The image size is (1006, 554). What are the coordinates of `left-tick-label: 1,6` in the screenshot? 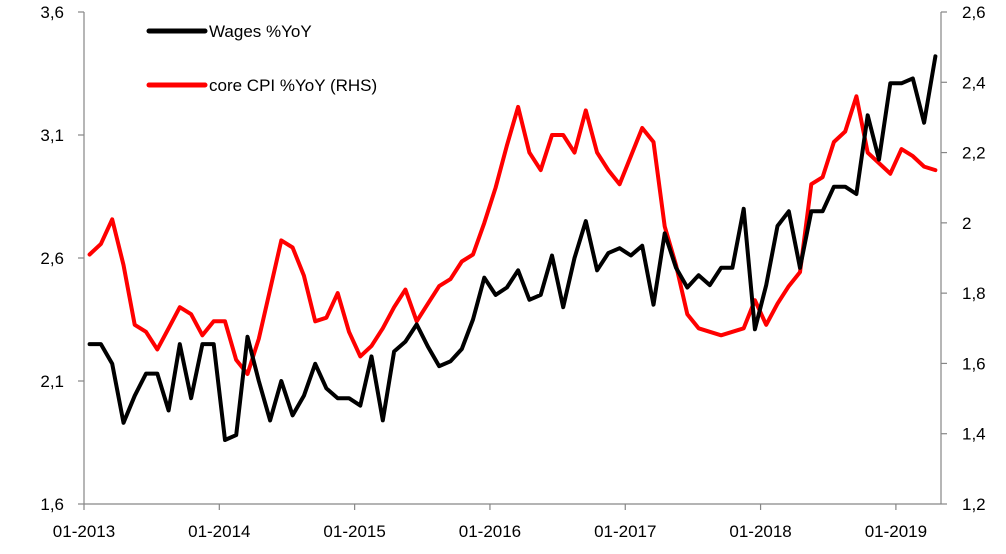 It's located at (52, 504).